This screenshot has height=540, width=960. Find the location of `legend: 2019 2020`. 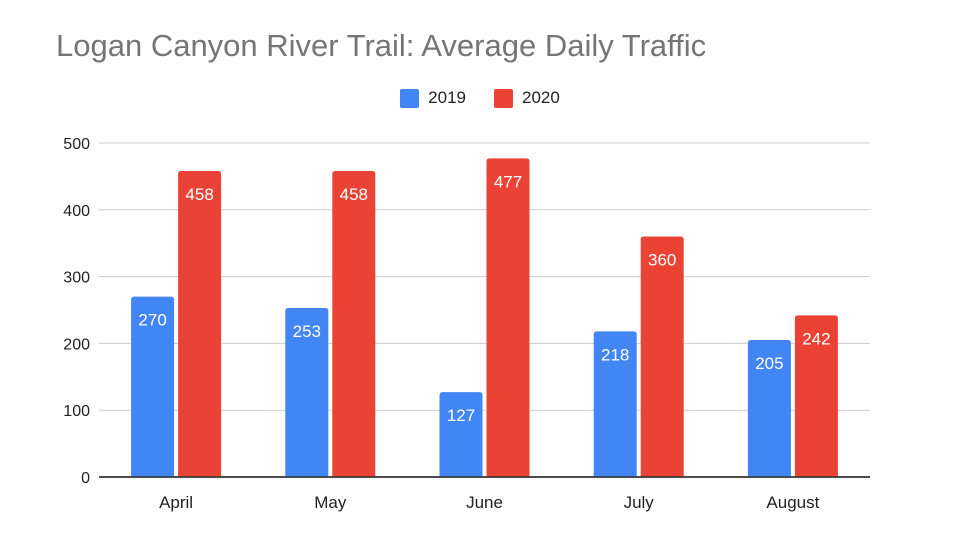

legend: 2019 2020 is located at coordinates (480, 98).